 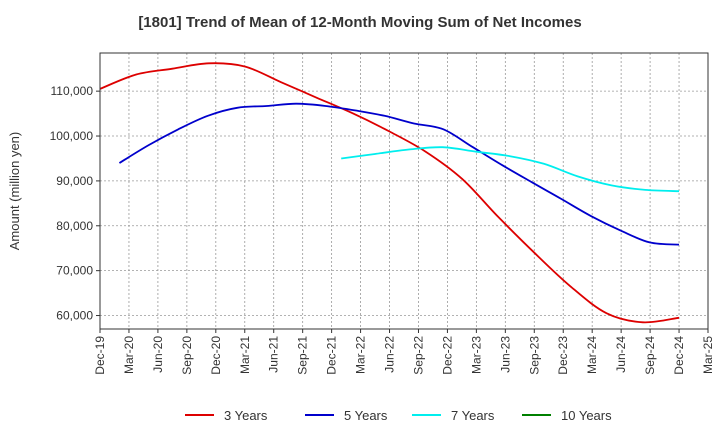 I want to click on legend-label-3-years: 3 Years, so click(x=246, y=415).